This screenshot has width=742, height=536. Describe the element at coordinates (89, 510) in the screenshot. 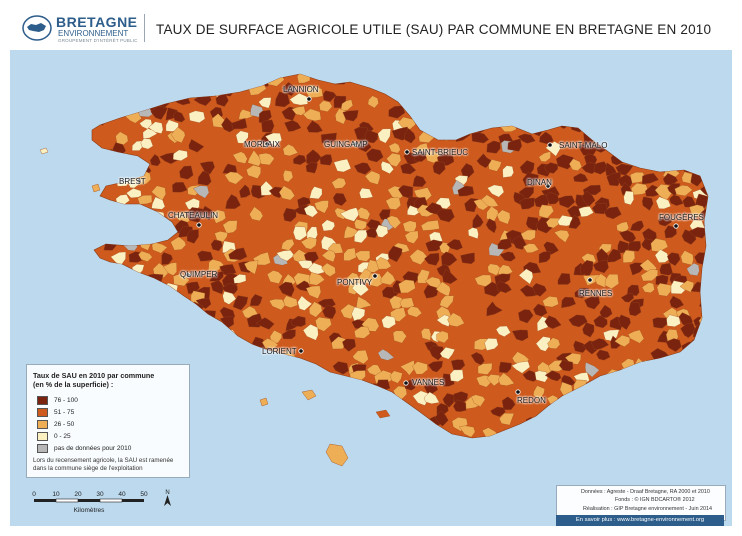

I see `scale-unit-label: Kilomètres` at that location.